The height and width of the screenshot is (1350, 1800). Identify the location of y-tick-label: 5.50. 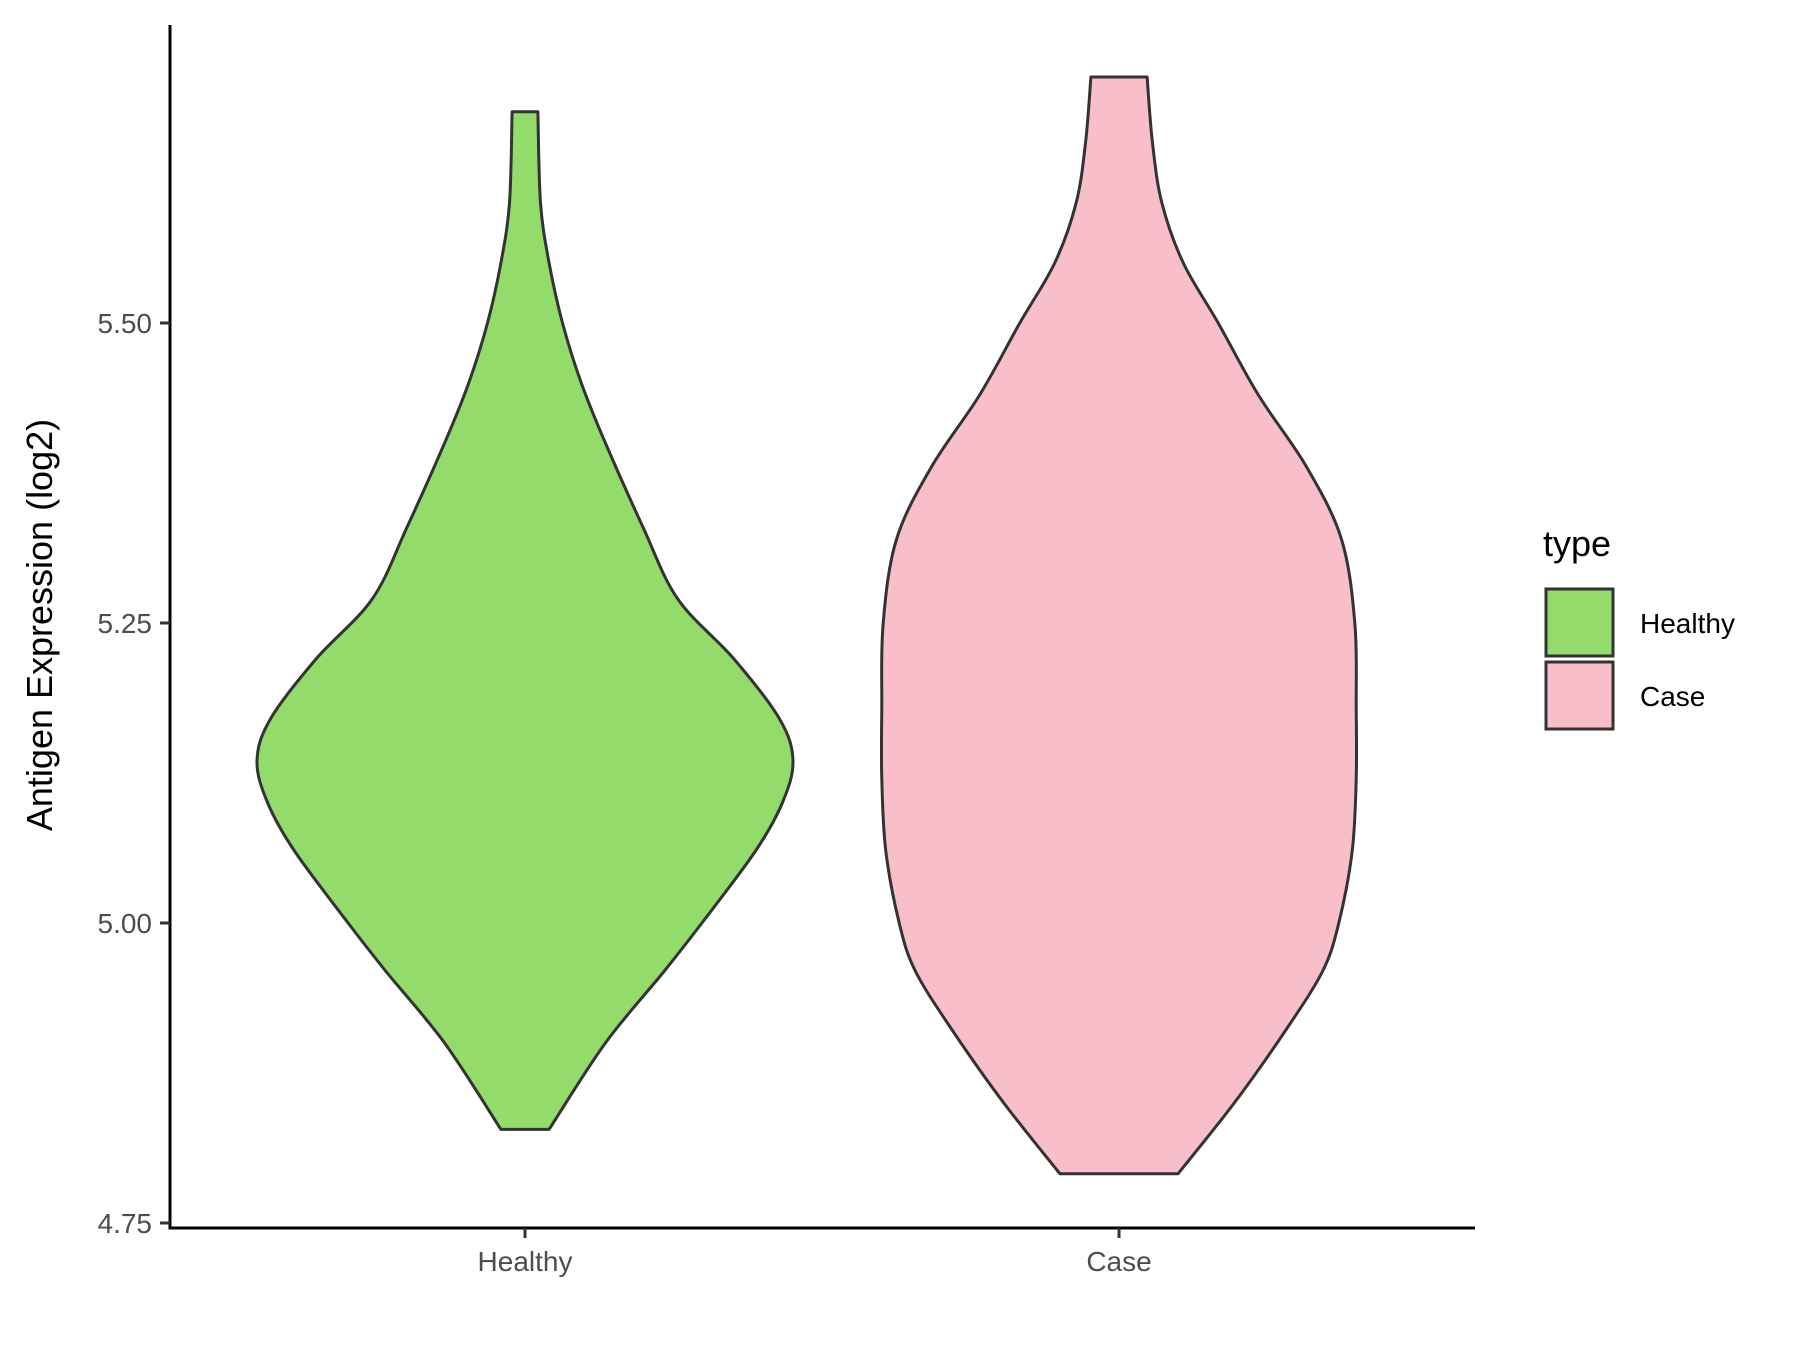
(125, 323).